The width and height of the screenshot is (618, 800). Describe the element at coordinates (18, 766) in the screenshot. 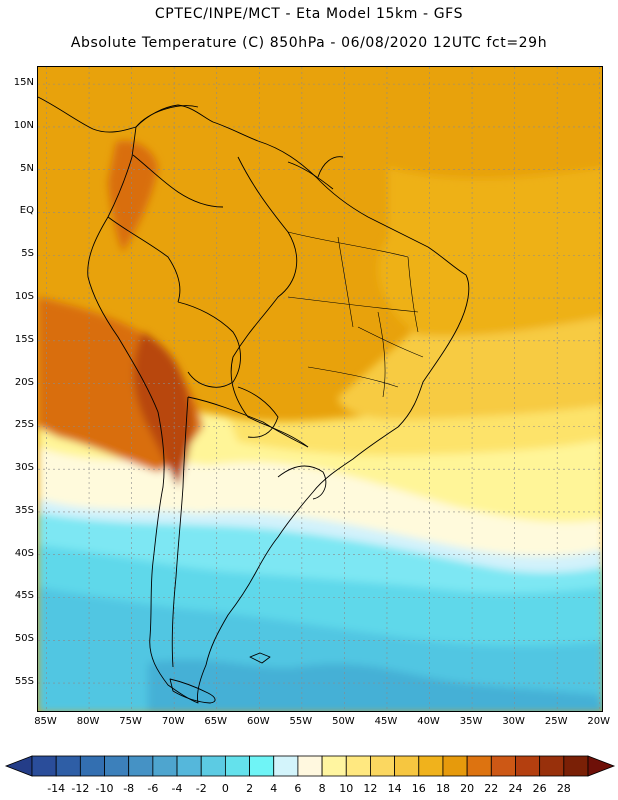

I see `colorbar-underflow-arrow` at that location.